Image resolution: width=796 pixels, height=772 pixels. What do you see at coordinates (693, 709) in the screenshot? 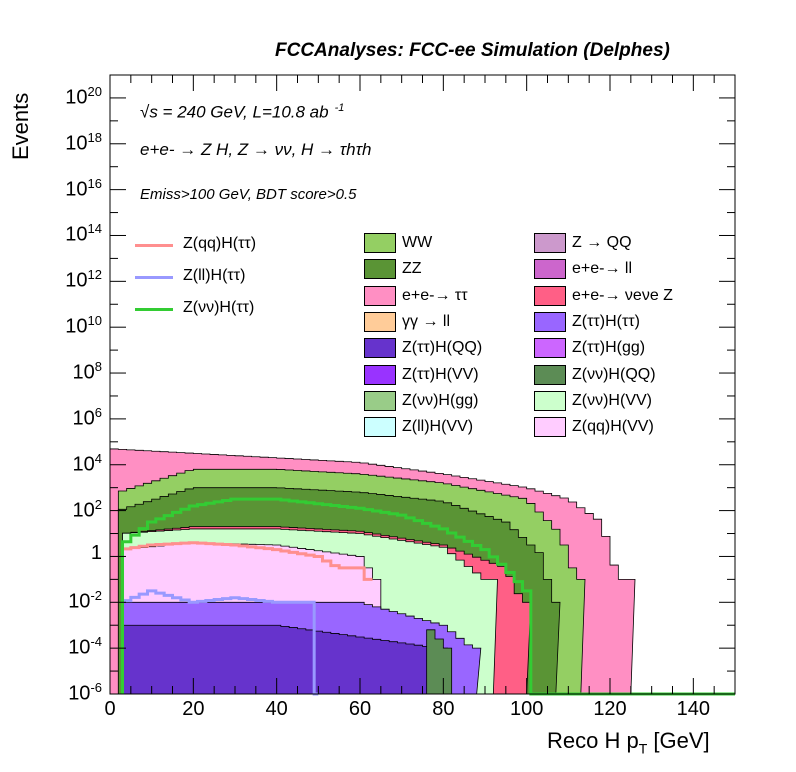
I see `x-tick-label: 140` at bounding box center [693, 709].